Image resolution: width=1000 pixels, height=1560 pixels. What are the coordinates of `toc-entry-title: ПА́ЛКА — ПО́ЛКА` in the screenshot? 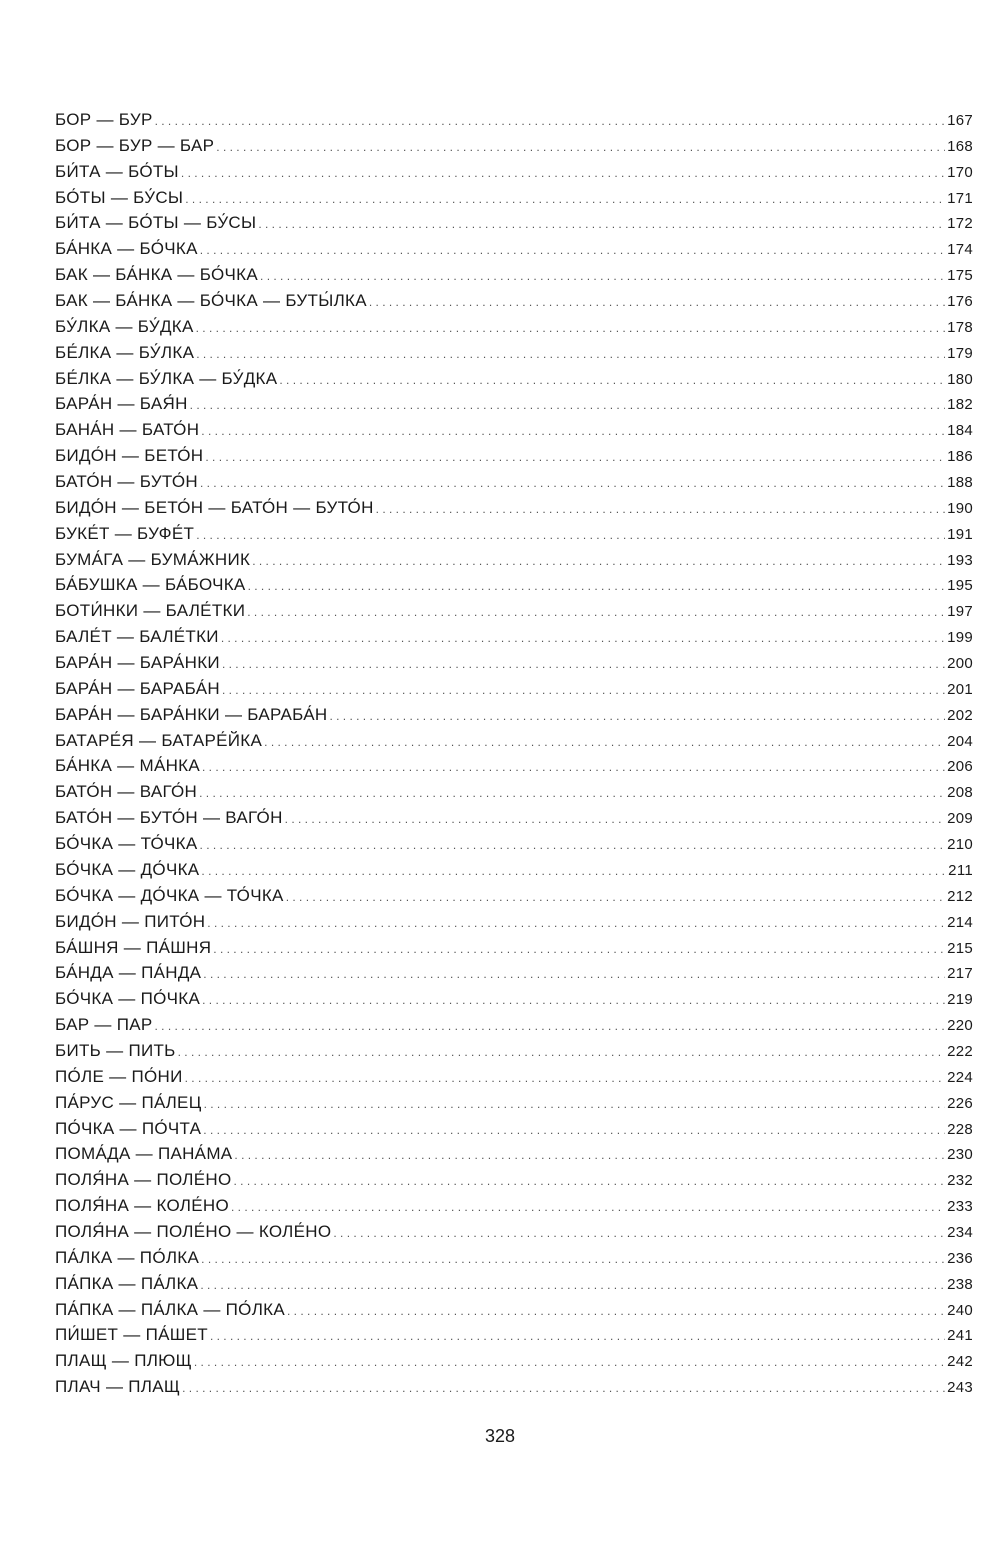 It's located at (127, 1257).